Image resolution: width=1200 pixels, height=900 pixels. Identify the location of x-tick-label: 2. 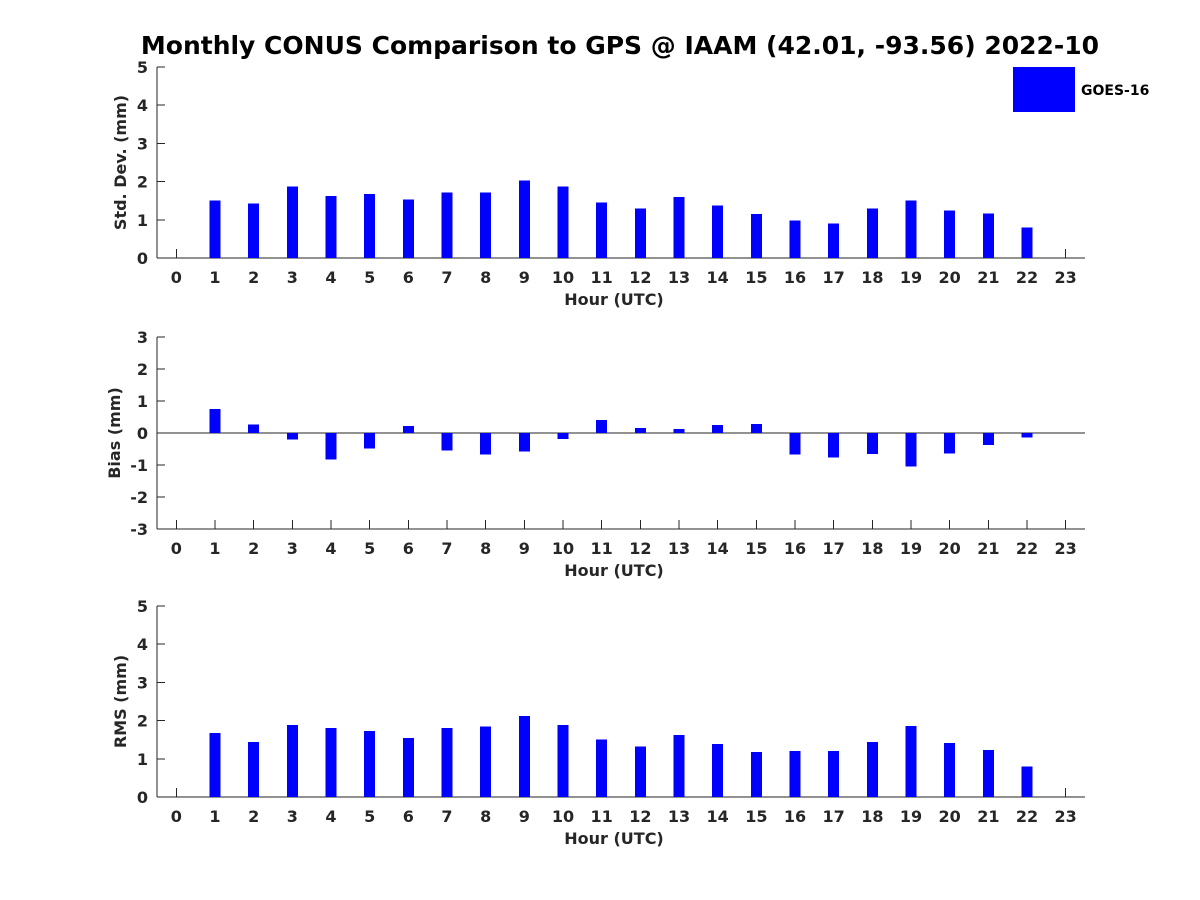
(253, 548).